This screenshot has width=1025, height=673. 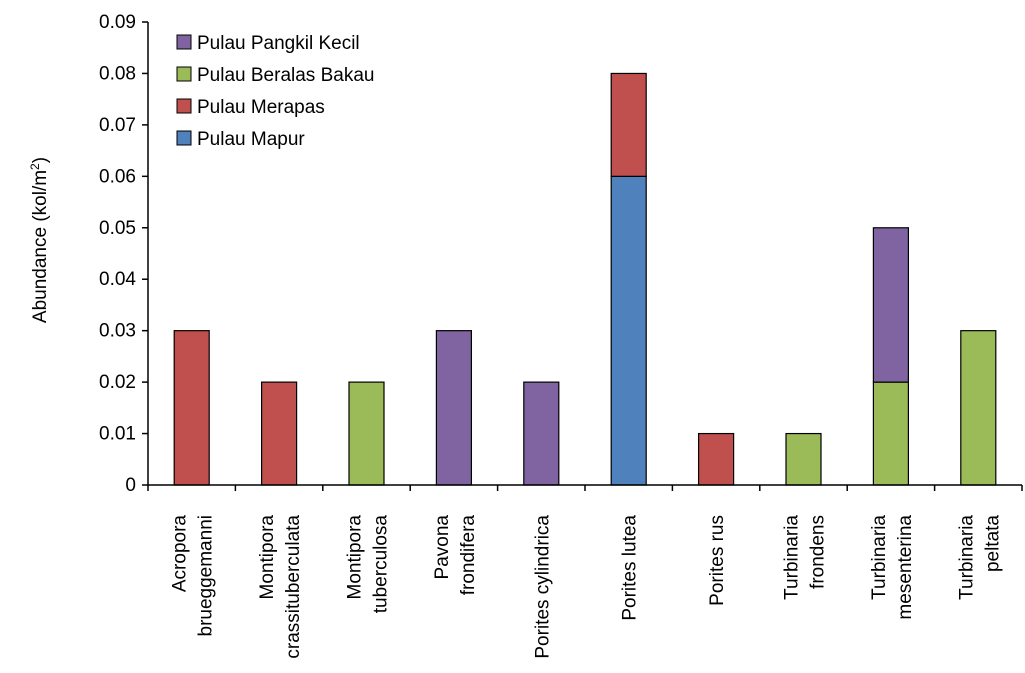 What do you see at coordinates (992, 543) in the screenshot?
I see `x-category-label: peltata` at bounding box center [992, 543].